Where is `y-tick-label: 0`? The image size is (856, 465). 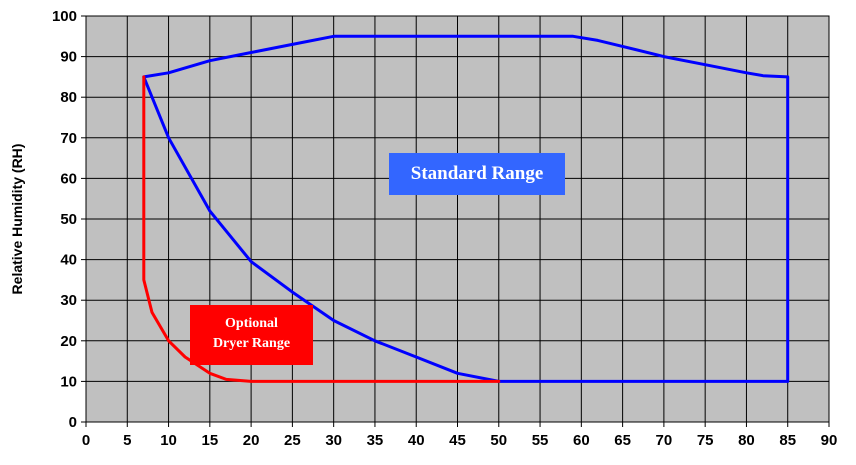
y-tick-label: 0 is located at coordinates (73, 422).